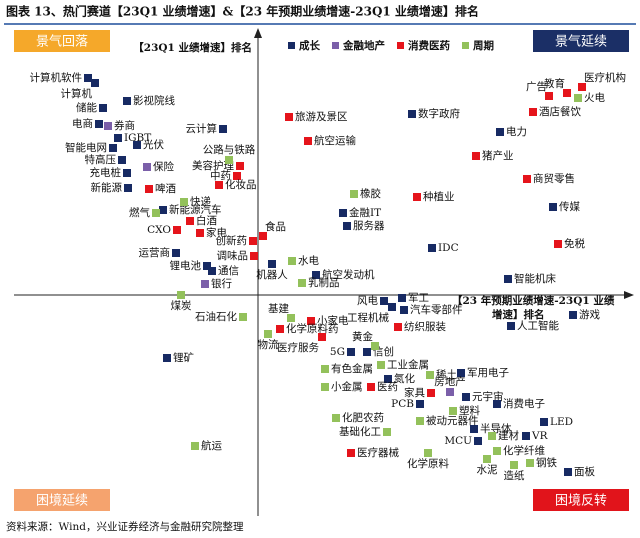 This screenshot has width=640, height=538. Describe the element at coordinates (232, 240) in the screenshot. I see `point-label: 创新药` at that location.